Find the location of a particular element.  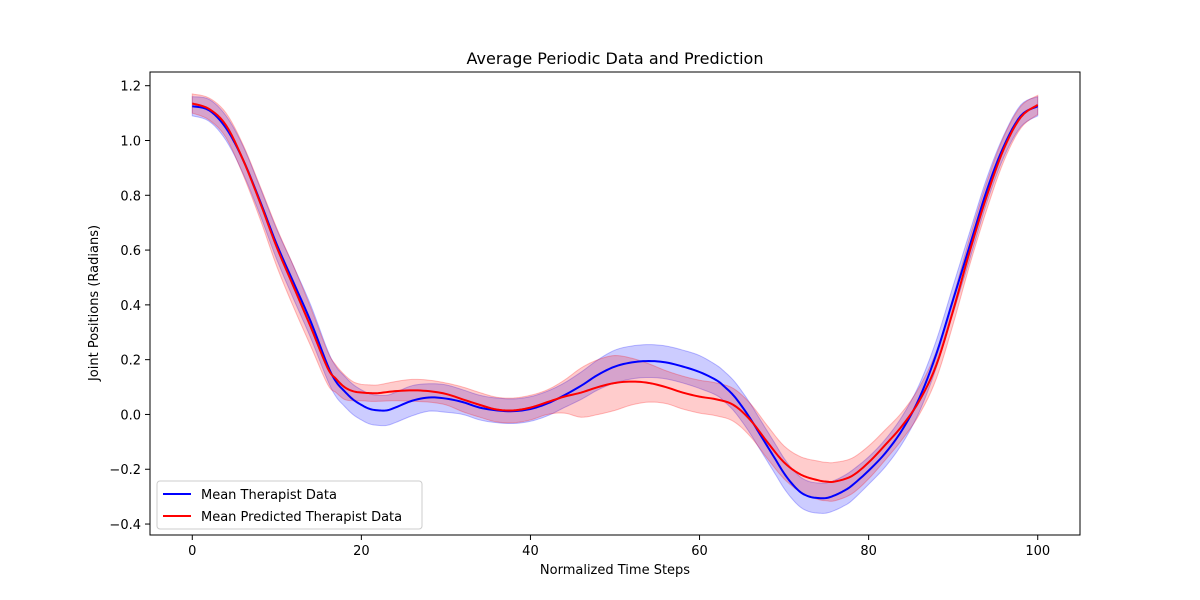

x-axis: 0 20 40 60 80 100 is located at coordinates (619, 547).